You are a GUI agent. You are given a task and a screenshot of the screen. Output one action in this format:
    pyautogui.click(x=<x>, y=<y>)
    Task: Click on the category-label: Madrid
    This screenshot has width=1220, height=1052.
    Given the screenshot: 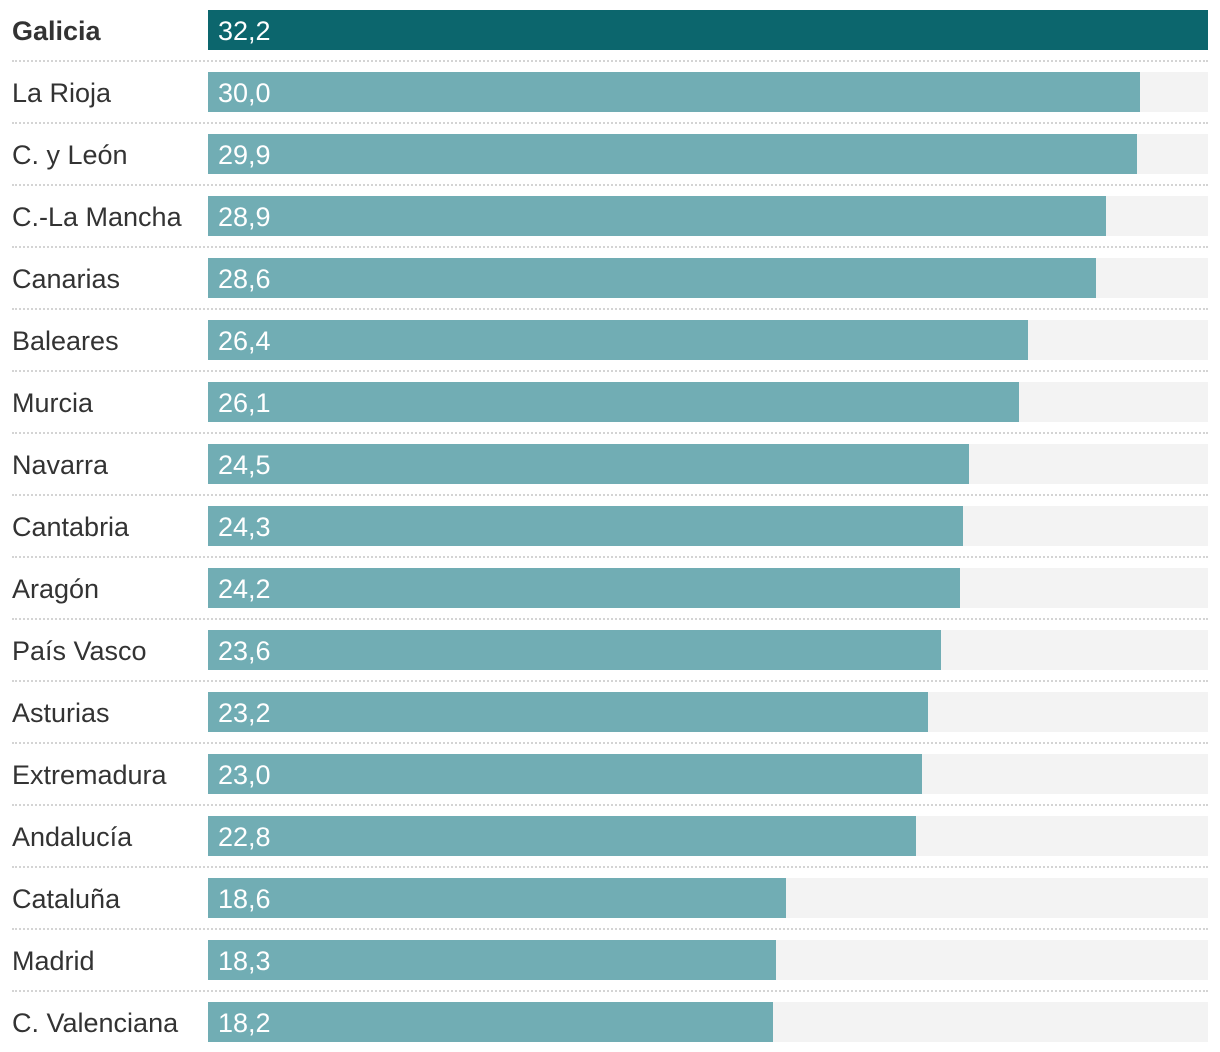 What is the action you would take?
    pyautogui.click(x=53, y=961)
    